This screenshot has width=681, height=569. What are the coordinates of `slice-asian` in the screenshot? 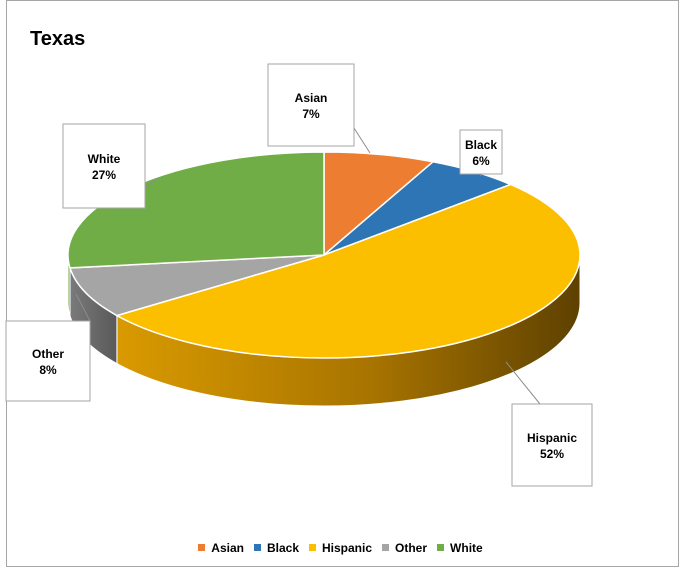 It's located at (379, 204).